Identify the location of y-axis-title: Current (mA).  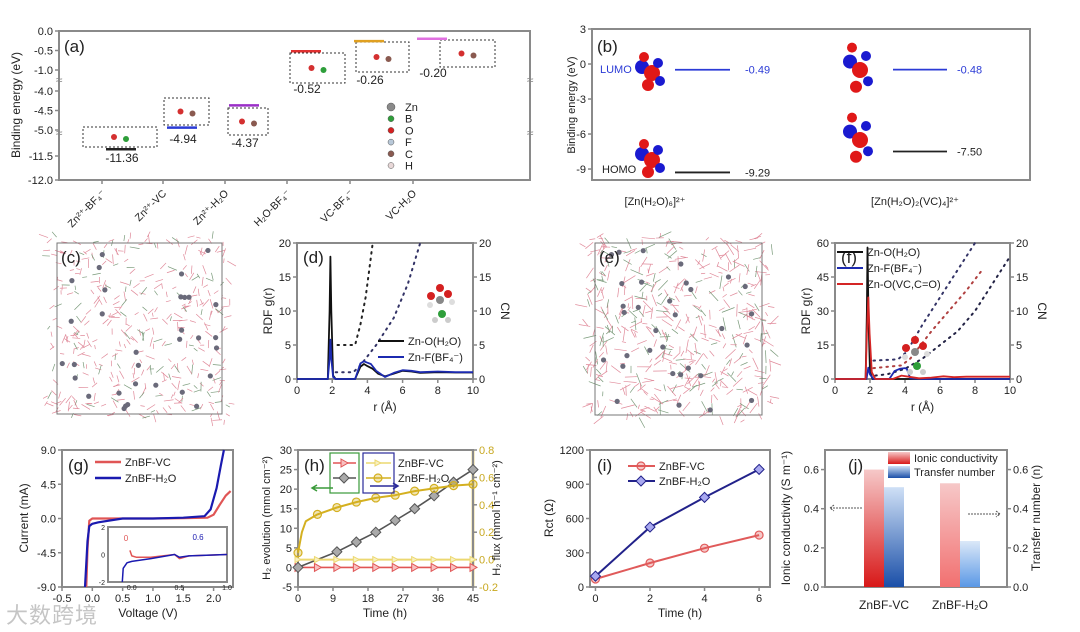
(24, 517).